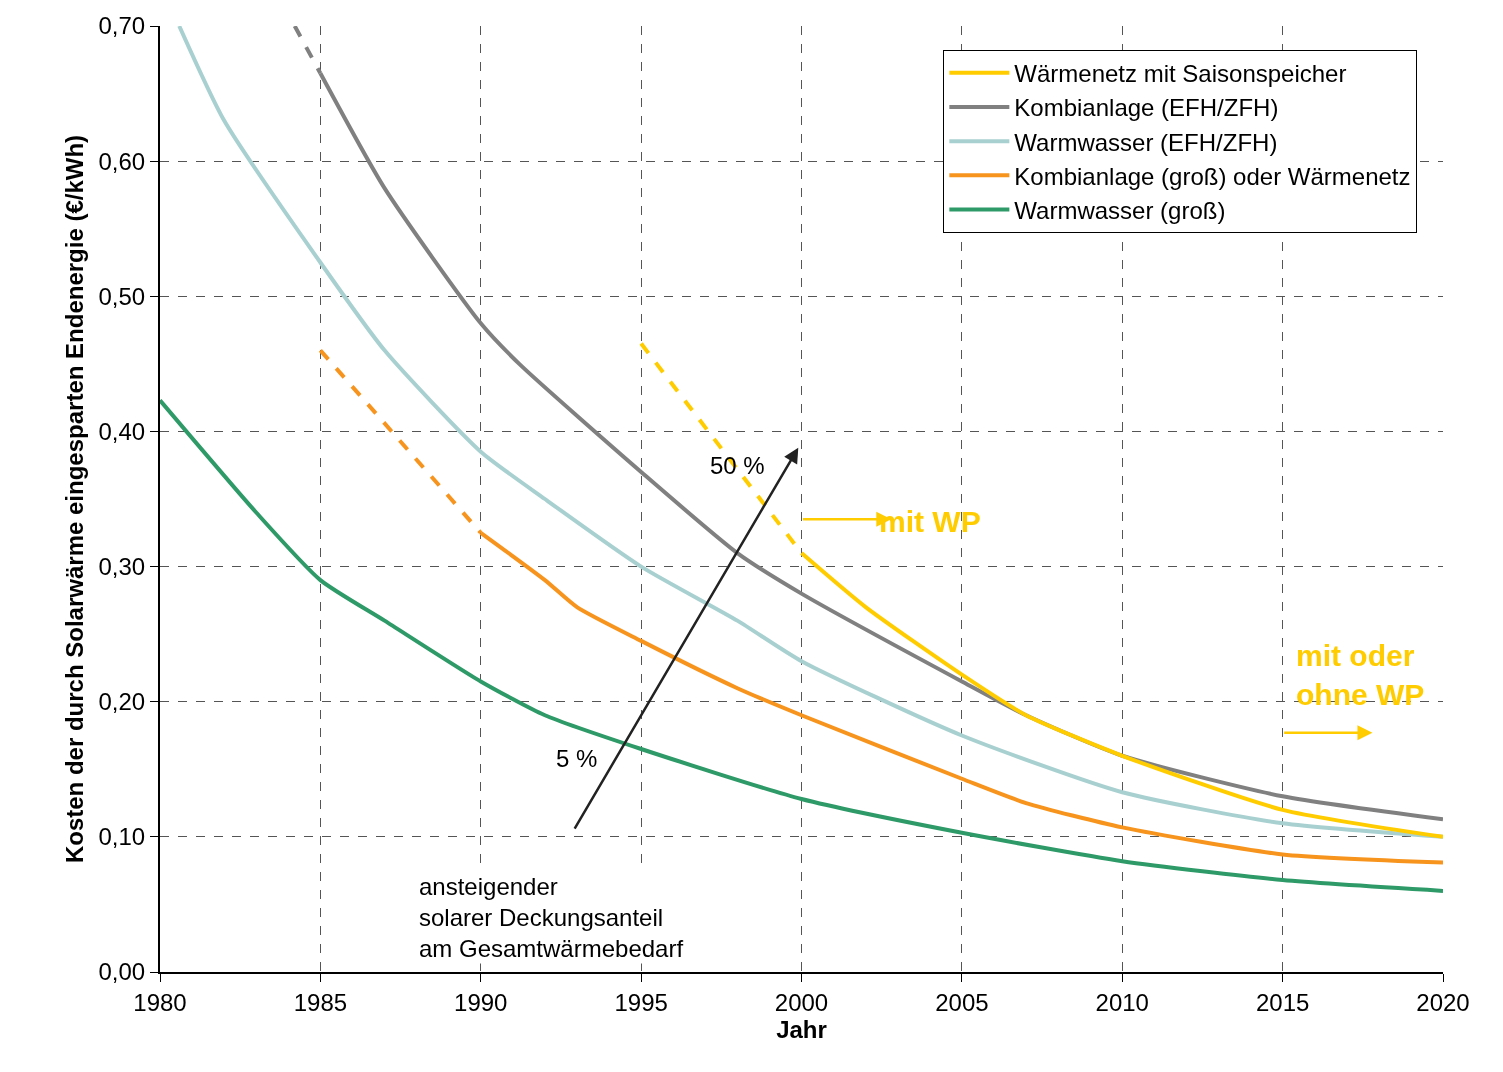 This screenshot has height=1072, width=1503. What do you see at coordinates (122, 161) in the screenshot?
I see `y-tick-label: 0,60` at bounding box center [122, 161].